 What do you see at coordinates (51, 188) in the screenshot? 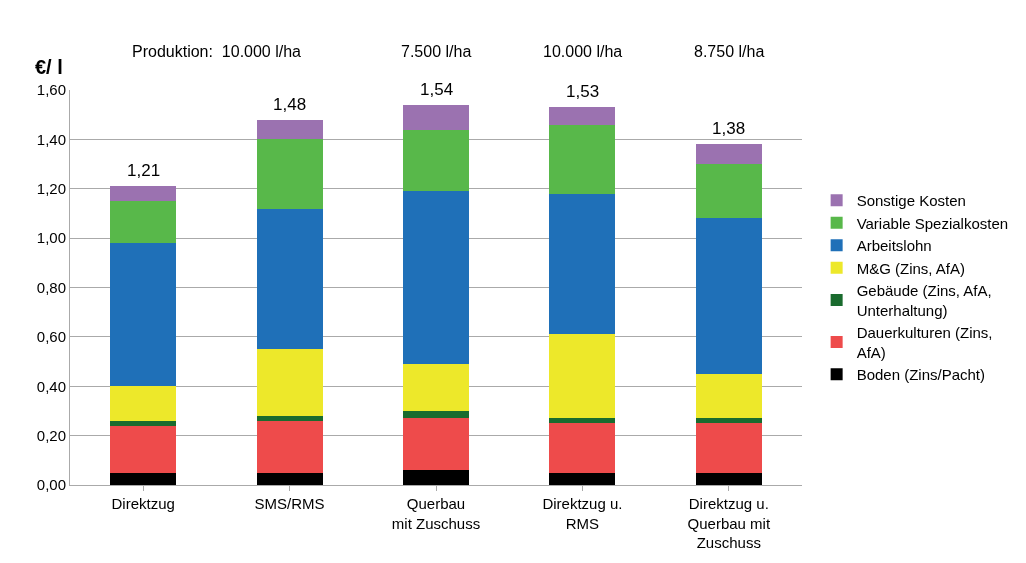
I see `y-tick-label: 1,20` at bounding box center [51, 188].